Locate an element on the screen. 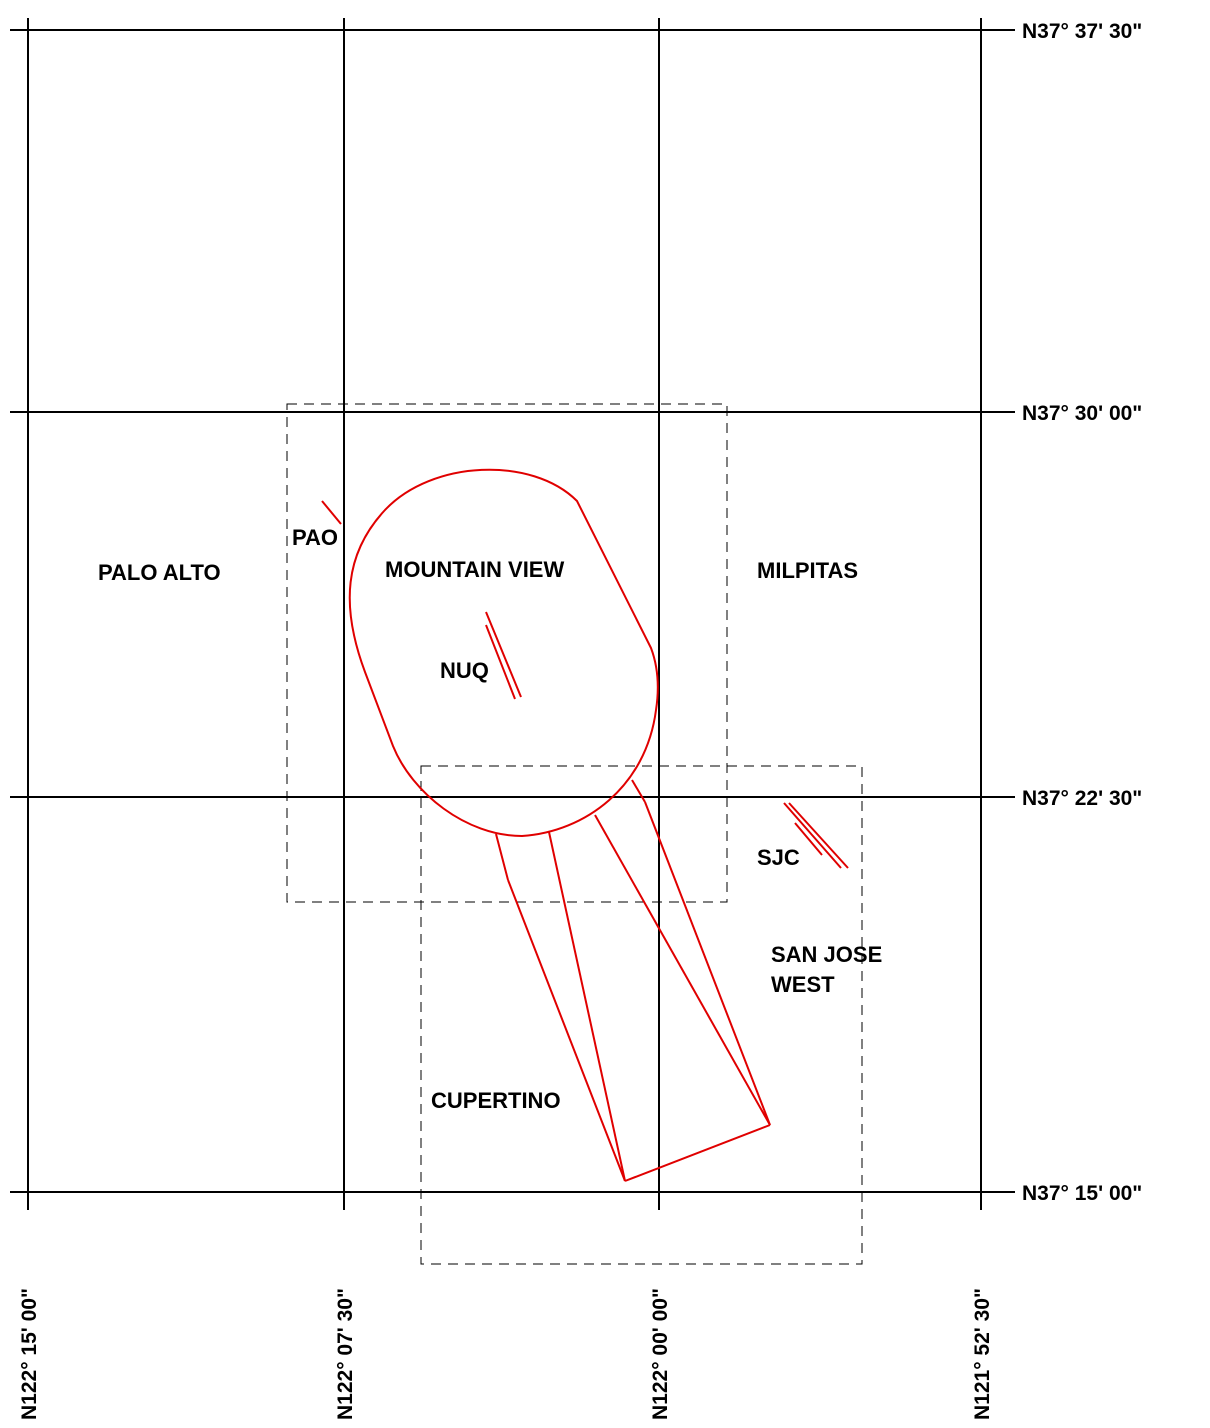 Image resolution: width=1210 pixels, height=1428 pixels. approach-corridor-inner-line is located at coordinates (682, 970).